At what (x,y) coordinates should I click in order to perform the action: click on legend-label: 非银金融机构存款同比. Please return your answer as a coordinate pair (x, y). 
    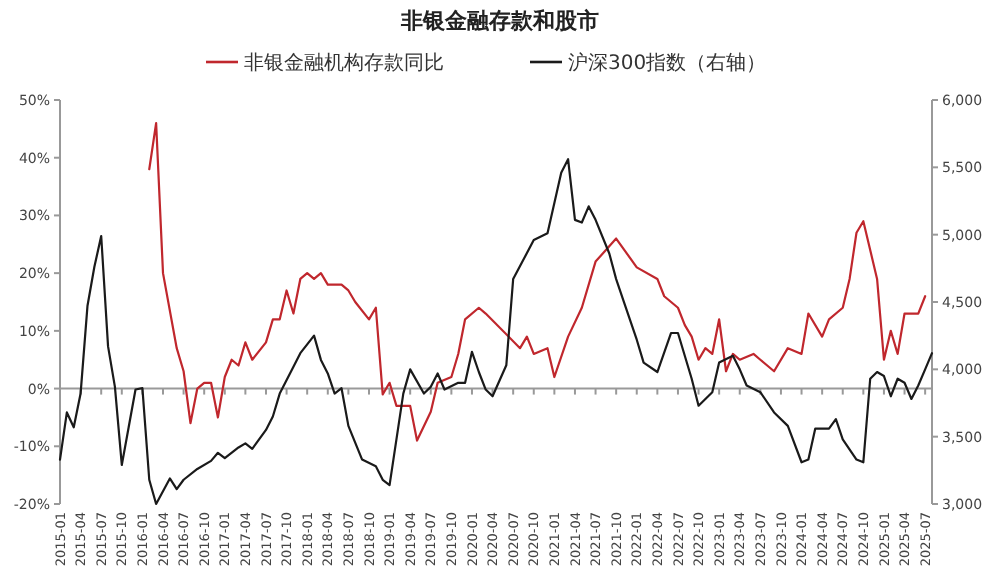
    Looking at the image, I should click on (344, 63).